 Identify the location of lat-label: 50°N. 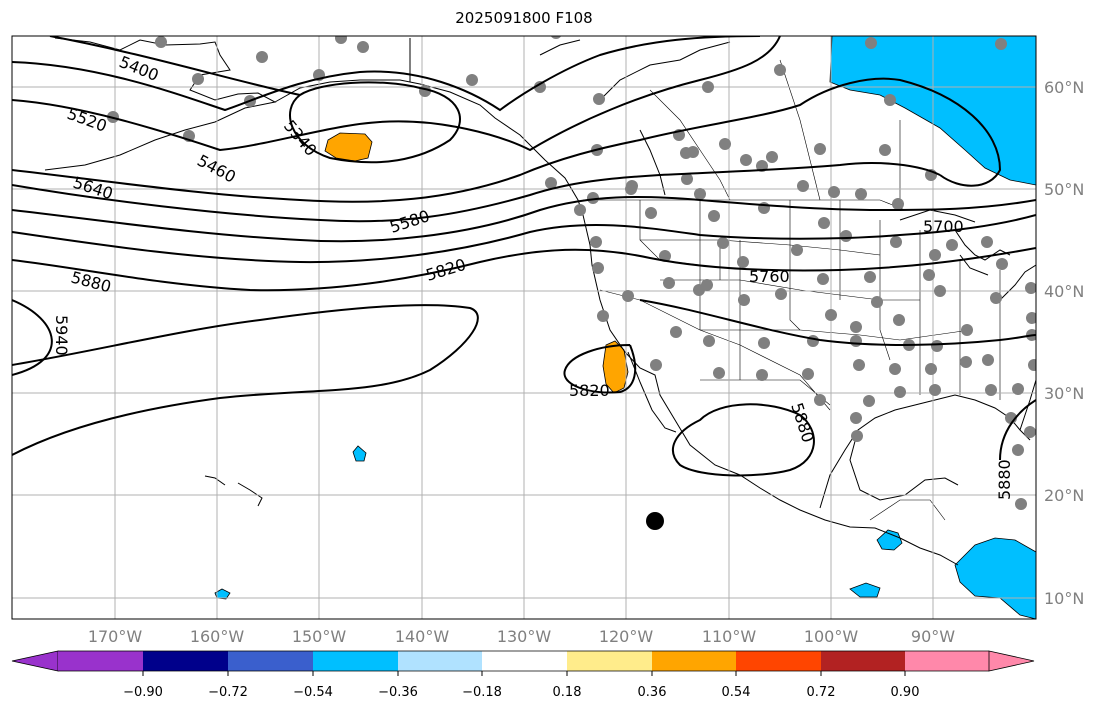
(1064, 189).